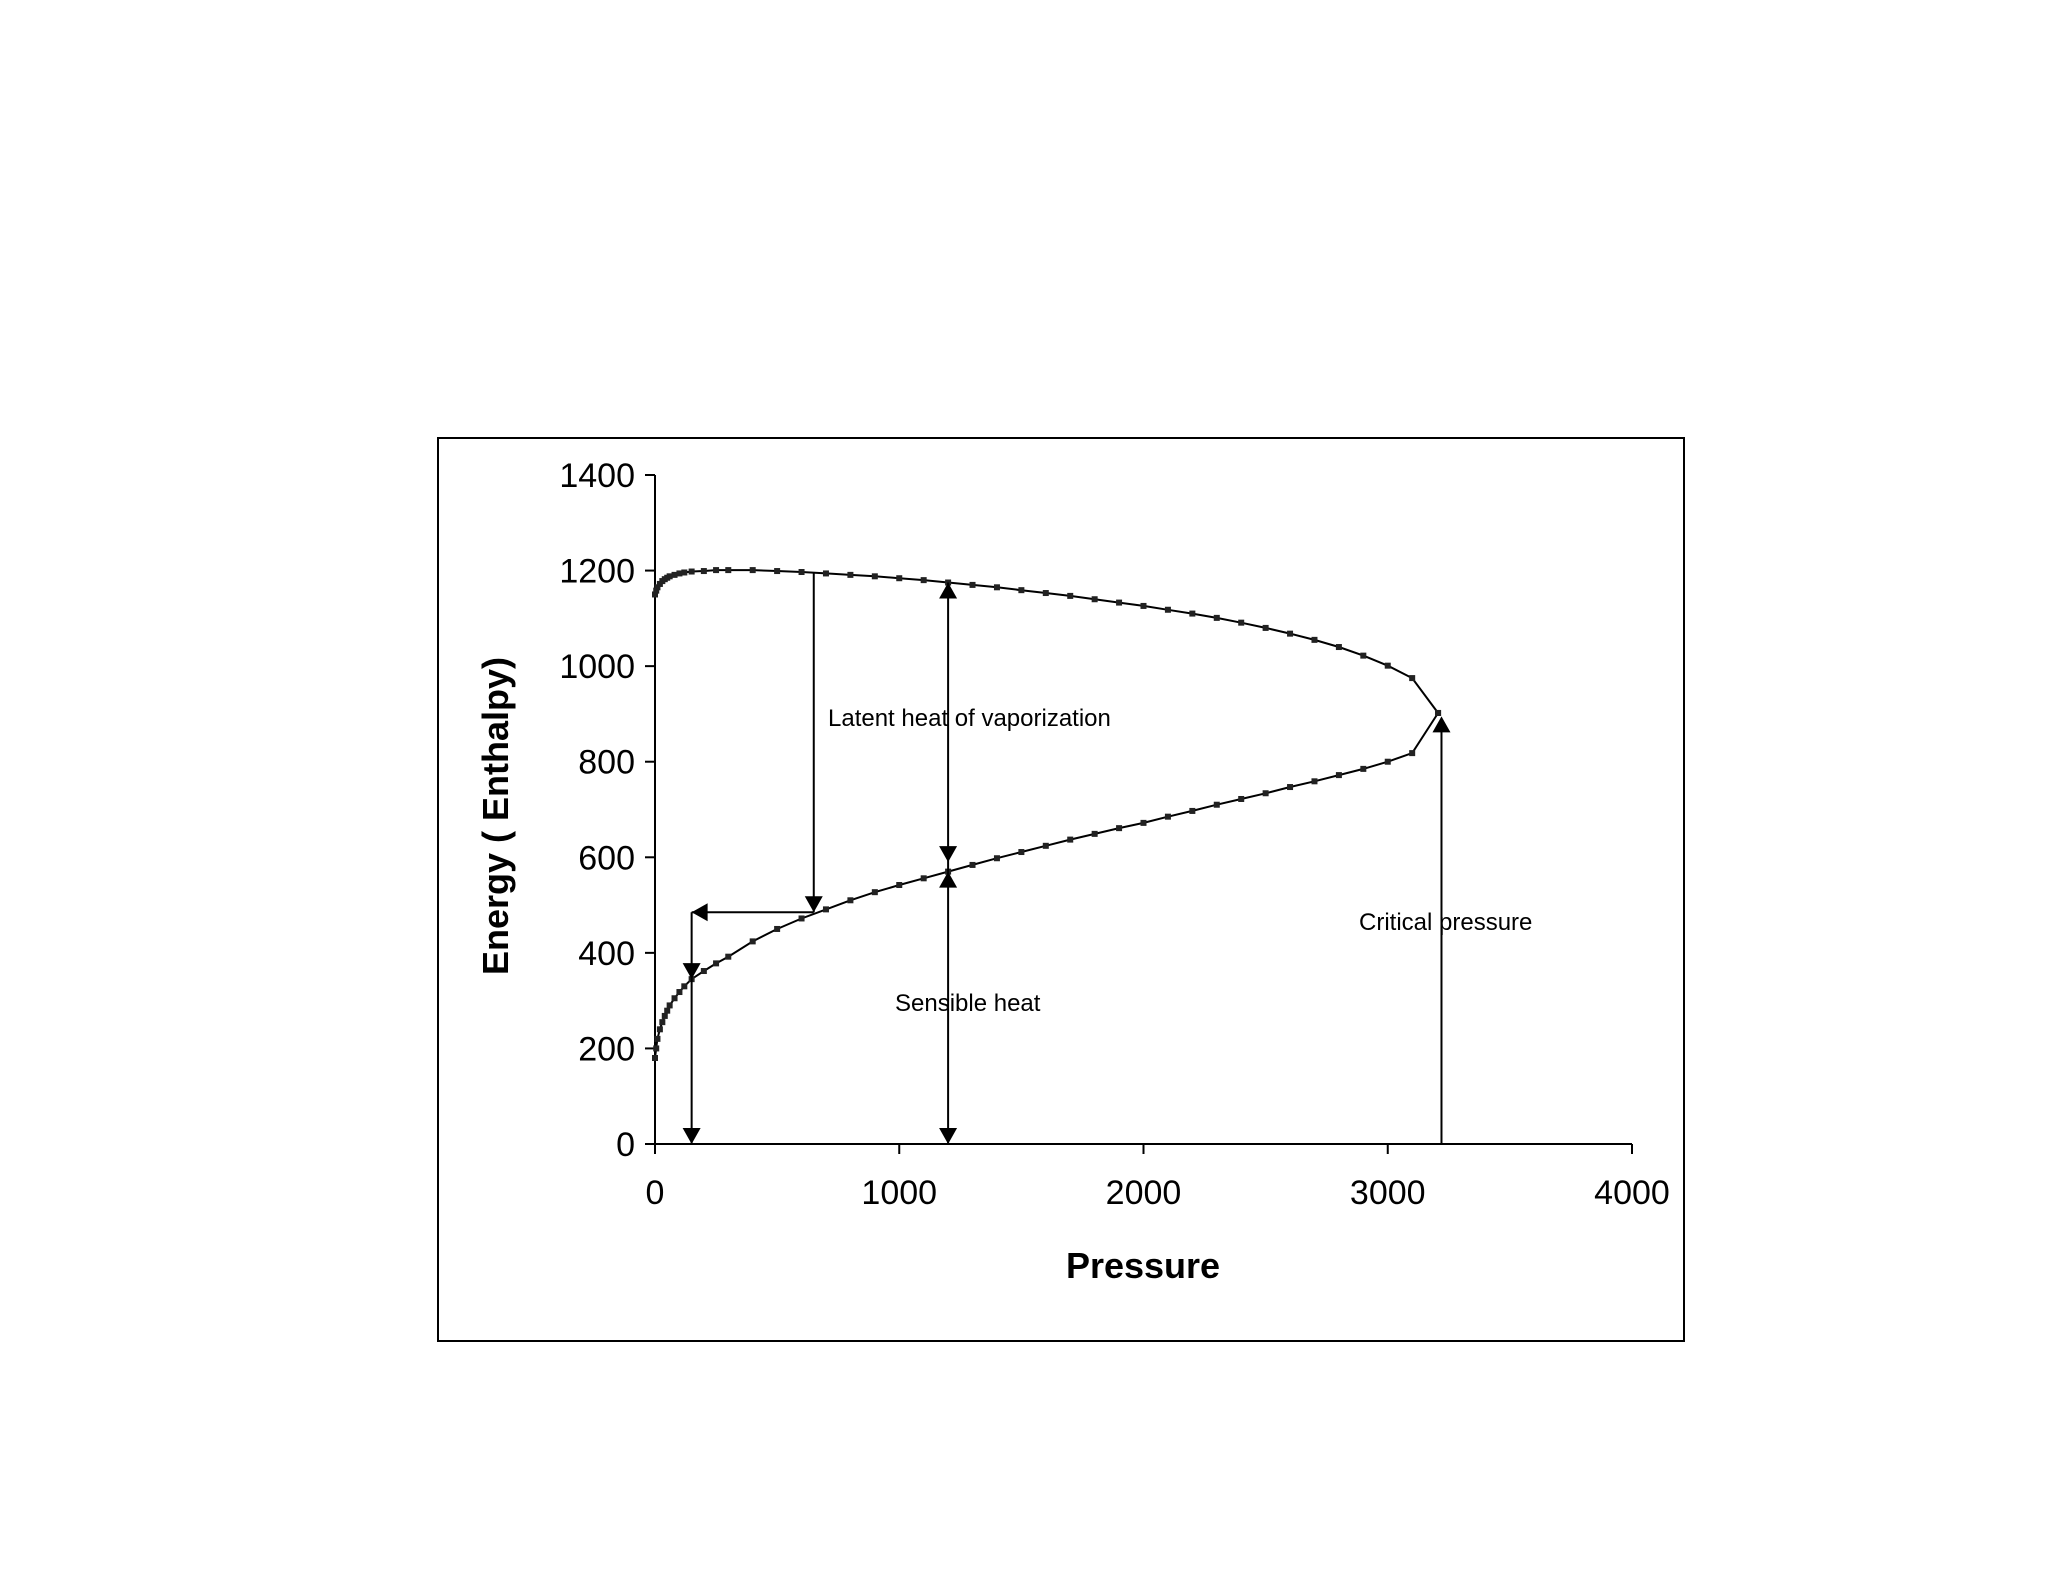 The height and width of the screenshot is (1582, 2048). Describe the element at coordinates (948, 1136) in the screenshot. I see `sensible-heat-arrowhead-bottom` at that location.